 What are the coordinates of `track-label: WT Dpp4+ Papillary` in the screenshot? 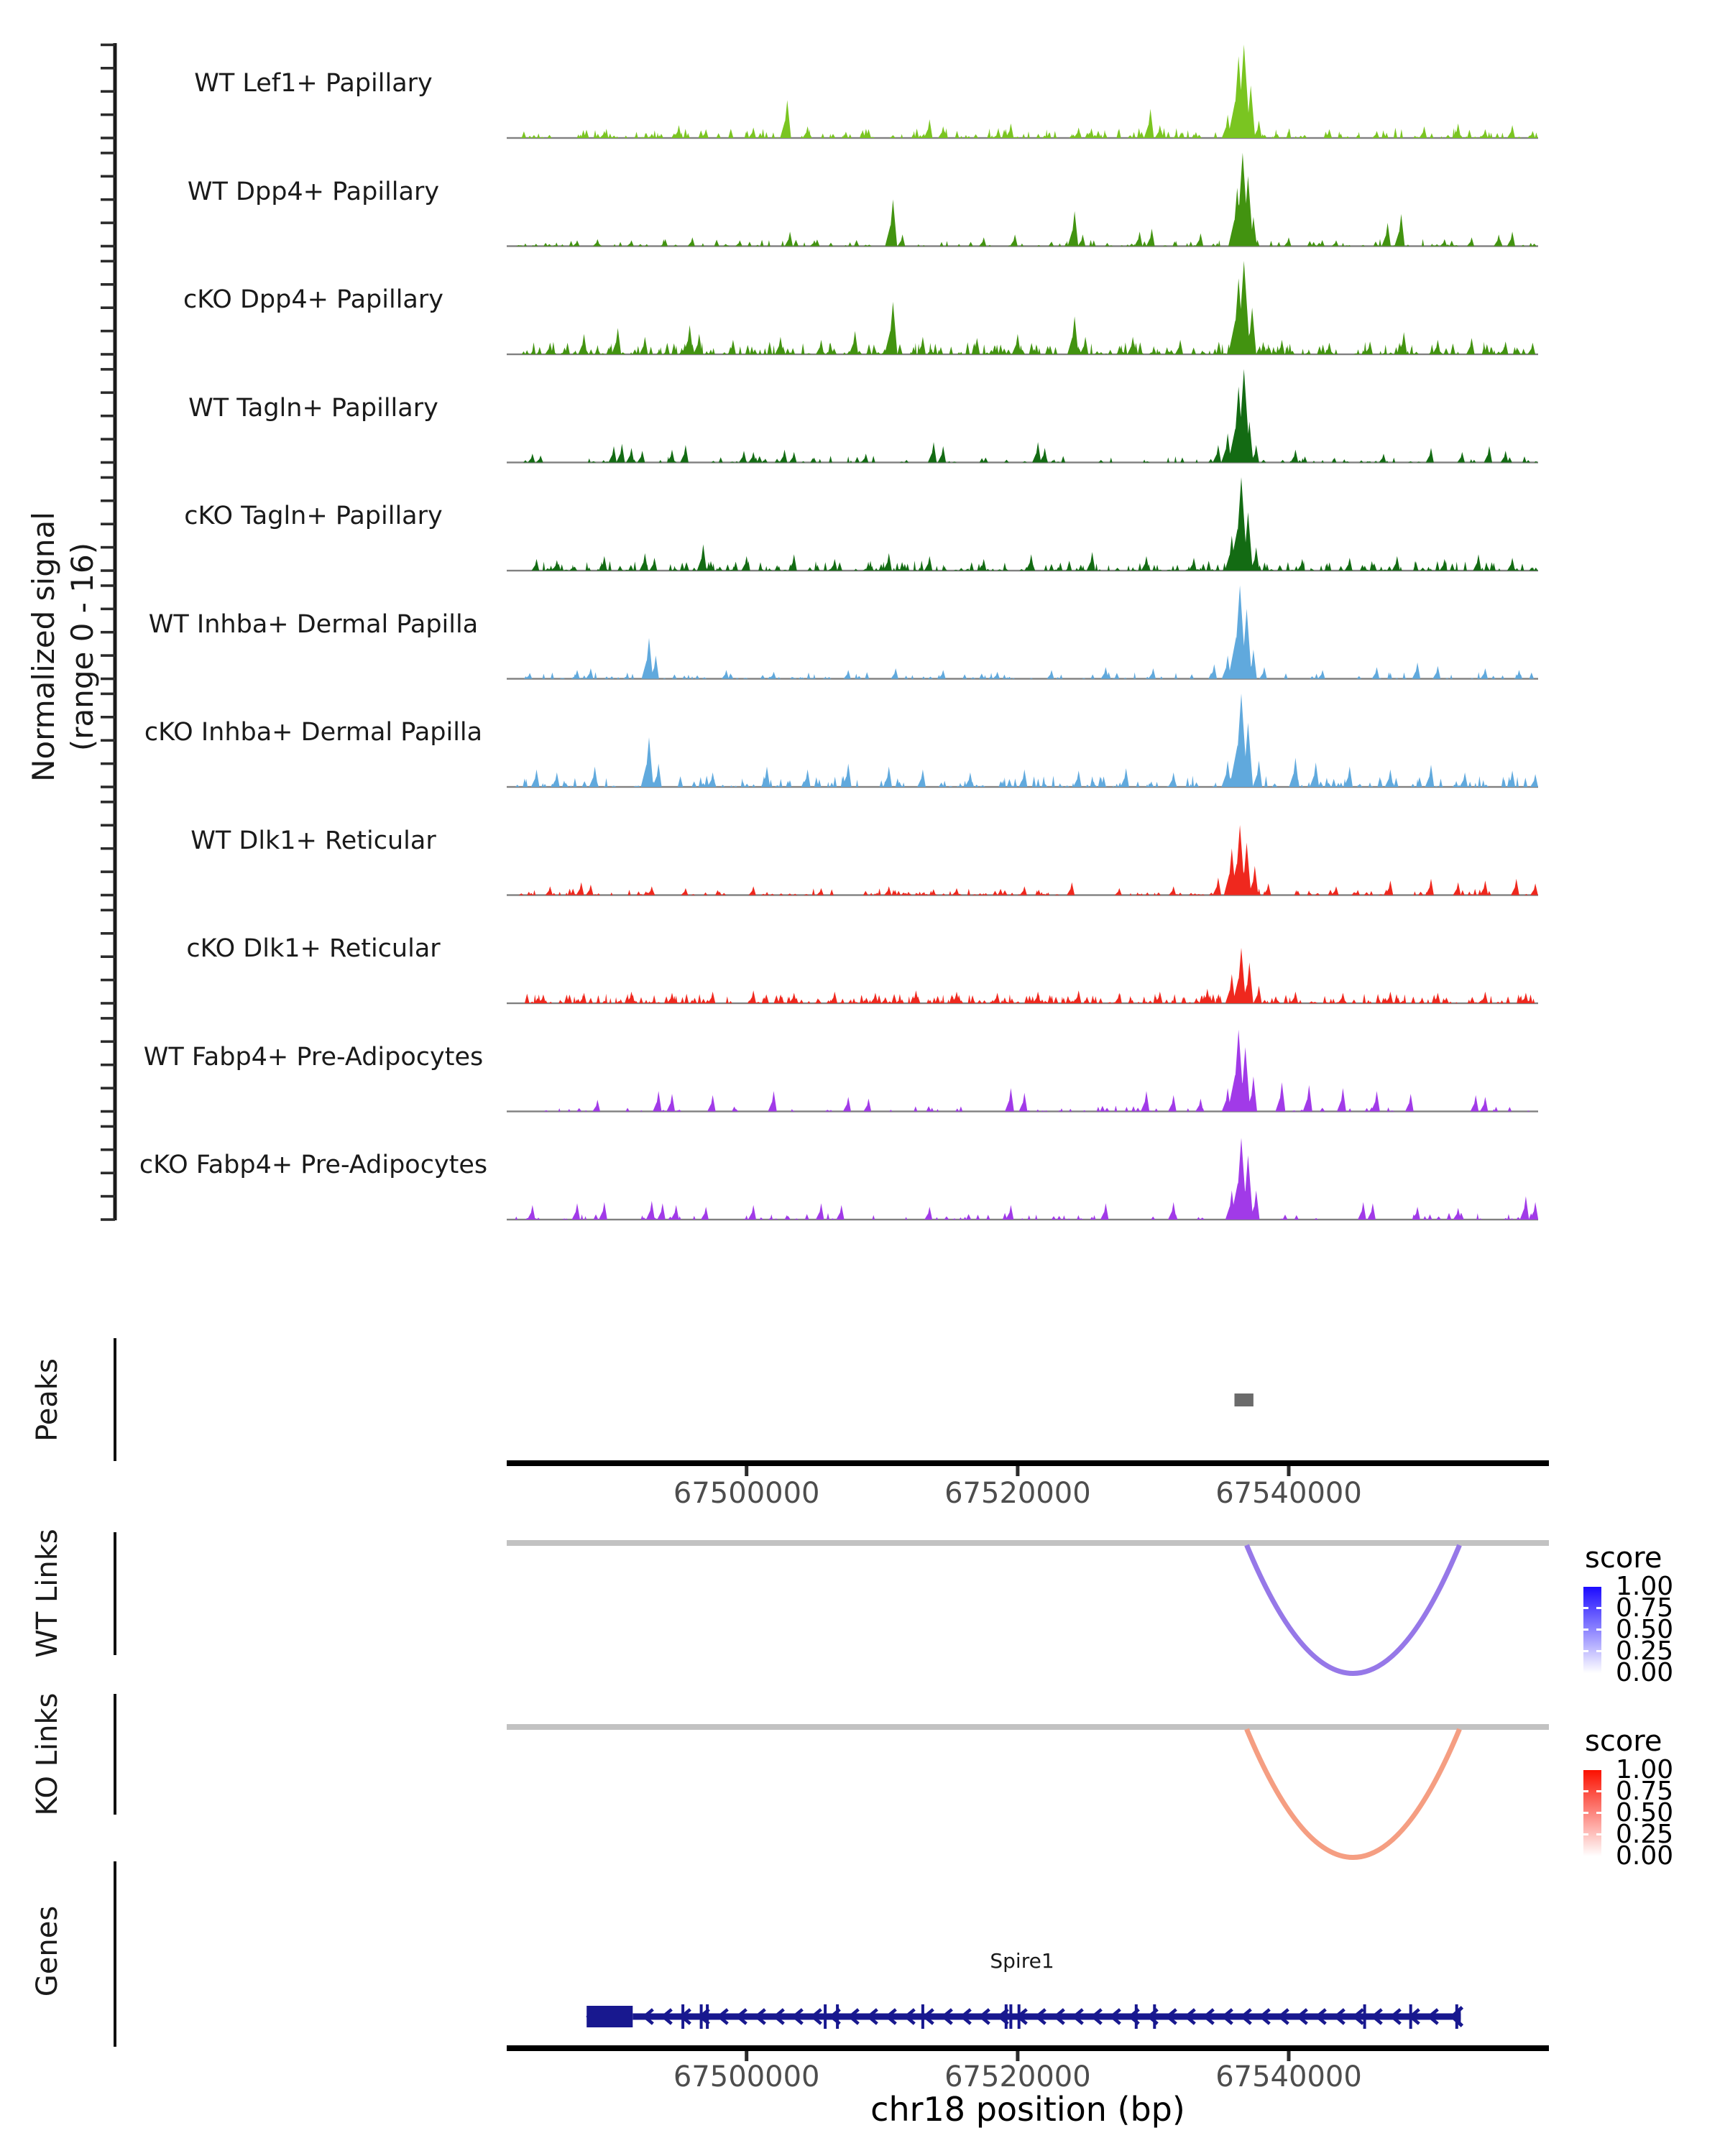 It's located at (313, 191).